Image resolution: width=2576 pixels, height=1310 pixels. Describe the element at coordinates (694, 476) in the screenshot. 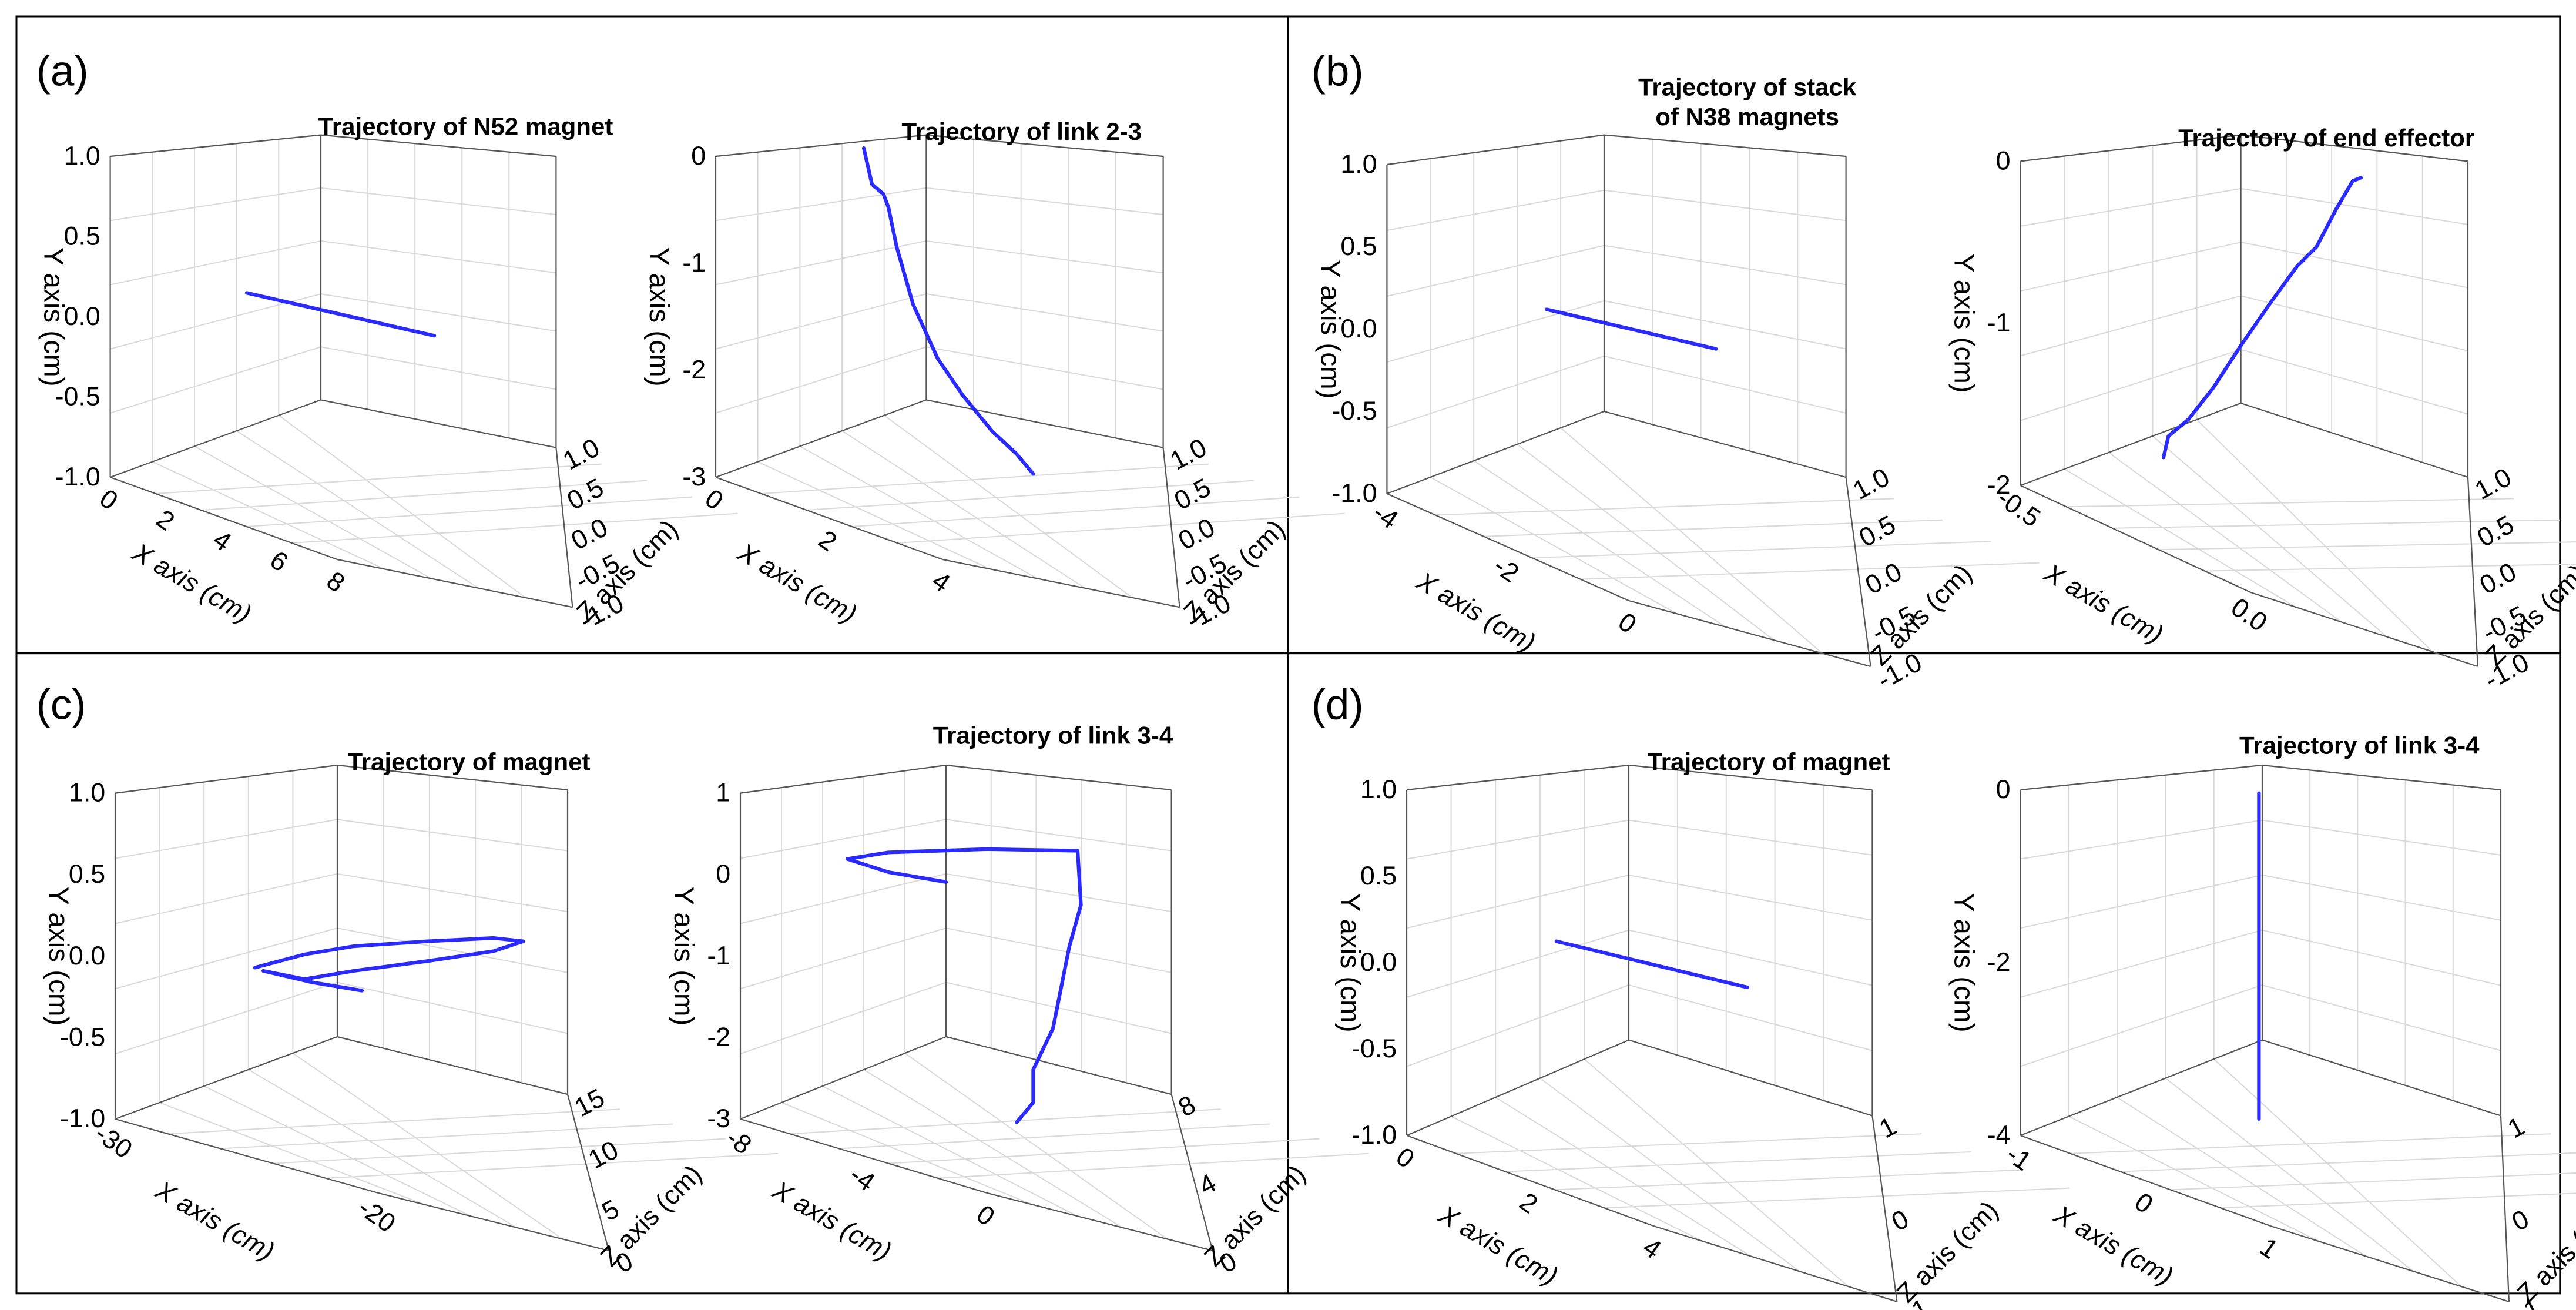

I see `y-tick-label: -3` at that location.